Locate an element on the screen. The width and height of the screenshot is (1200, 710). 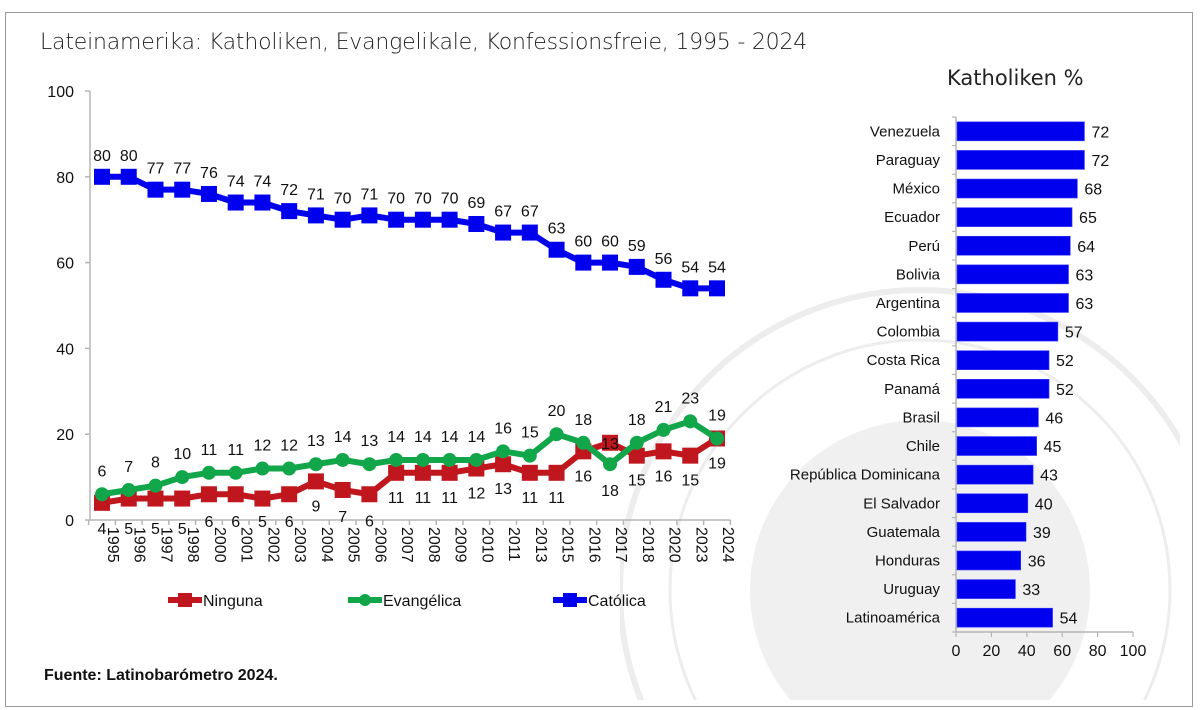
data-label-ninguna: 11 is located at coordinates (530, 498).